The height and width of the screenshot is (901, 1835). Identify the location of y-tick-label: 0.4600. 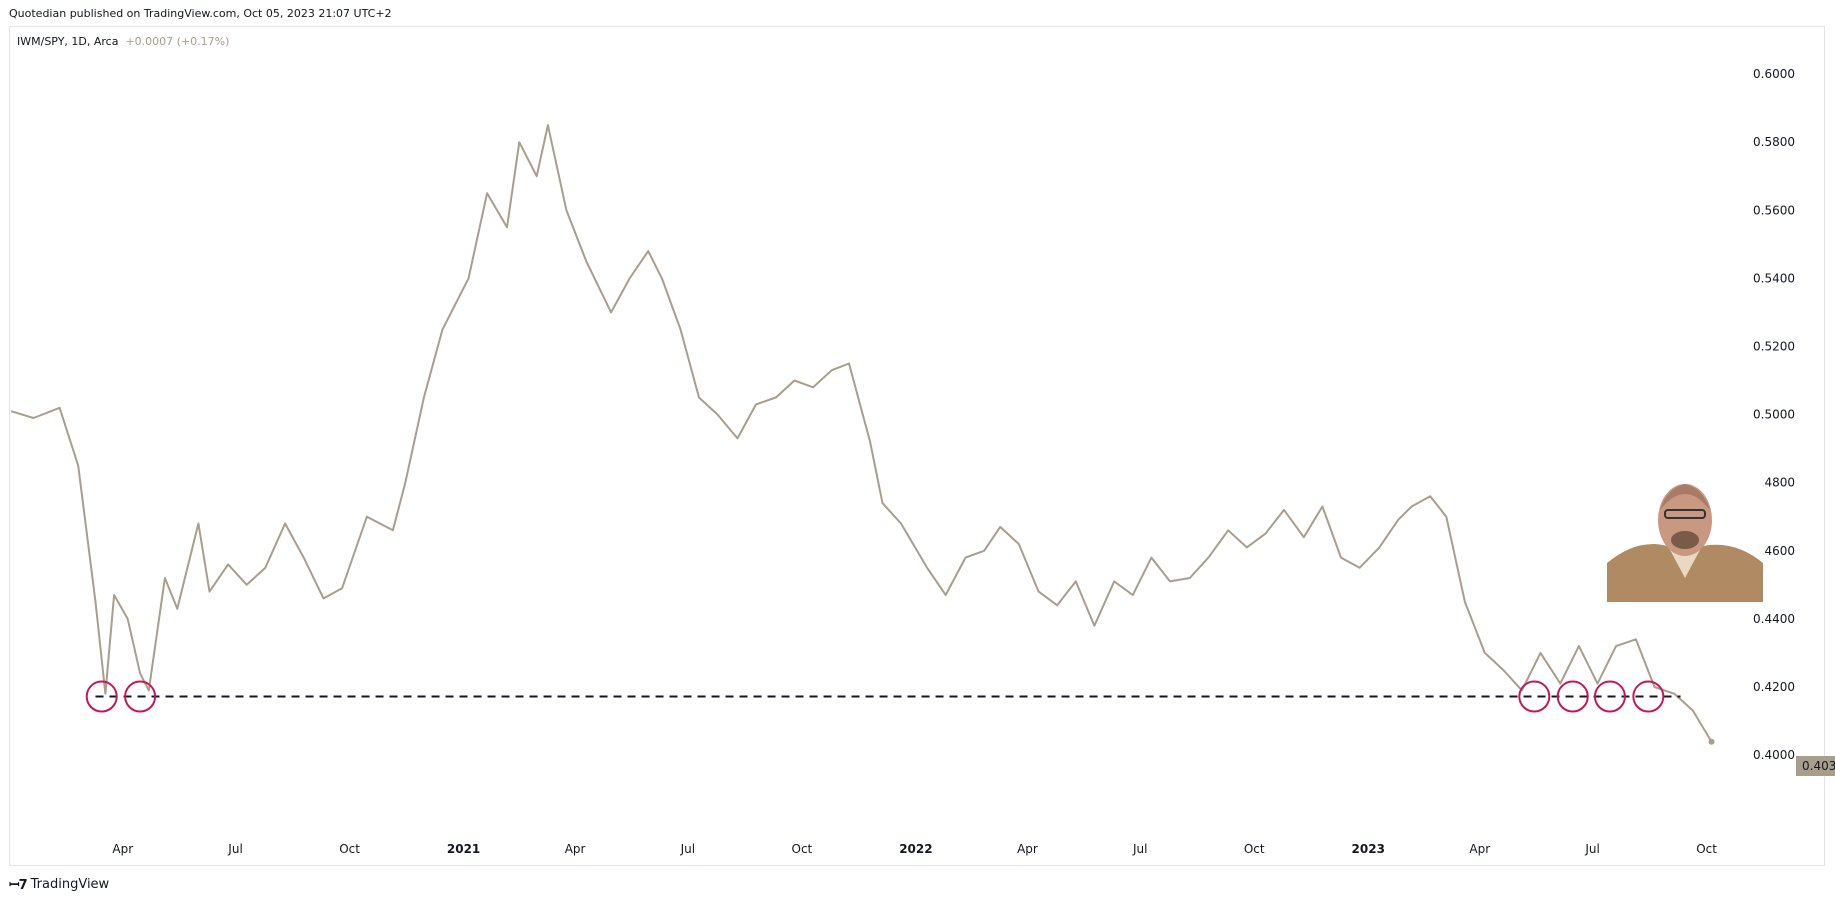
(1774, 551).